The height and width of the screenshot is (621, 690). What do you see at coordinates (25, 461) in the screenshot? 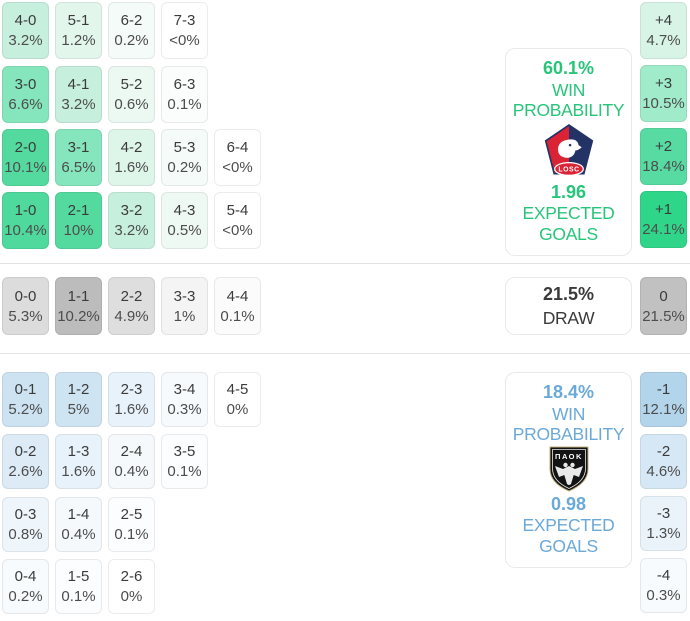
I see `cell-0-2: 0-2 2.6%` at bounding box center [25, 461].